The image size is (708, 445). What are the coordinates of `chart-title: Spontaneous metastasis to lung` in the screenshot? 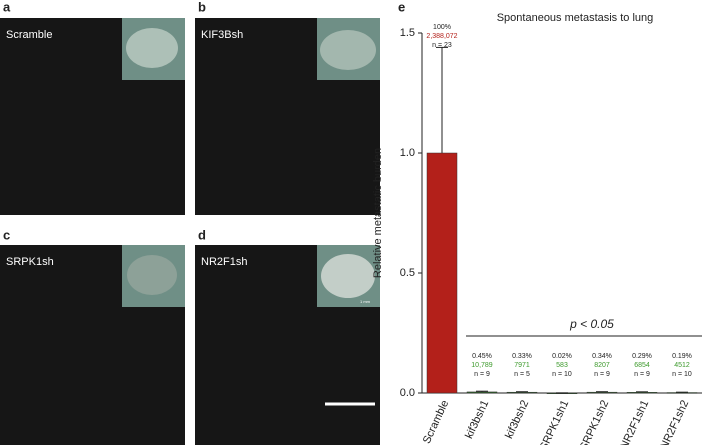 It's located at (575, 18).